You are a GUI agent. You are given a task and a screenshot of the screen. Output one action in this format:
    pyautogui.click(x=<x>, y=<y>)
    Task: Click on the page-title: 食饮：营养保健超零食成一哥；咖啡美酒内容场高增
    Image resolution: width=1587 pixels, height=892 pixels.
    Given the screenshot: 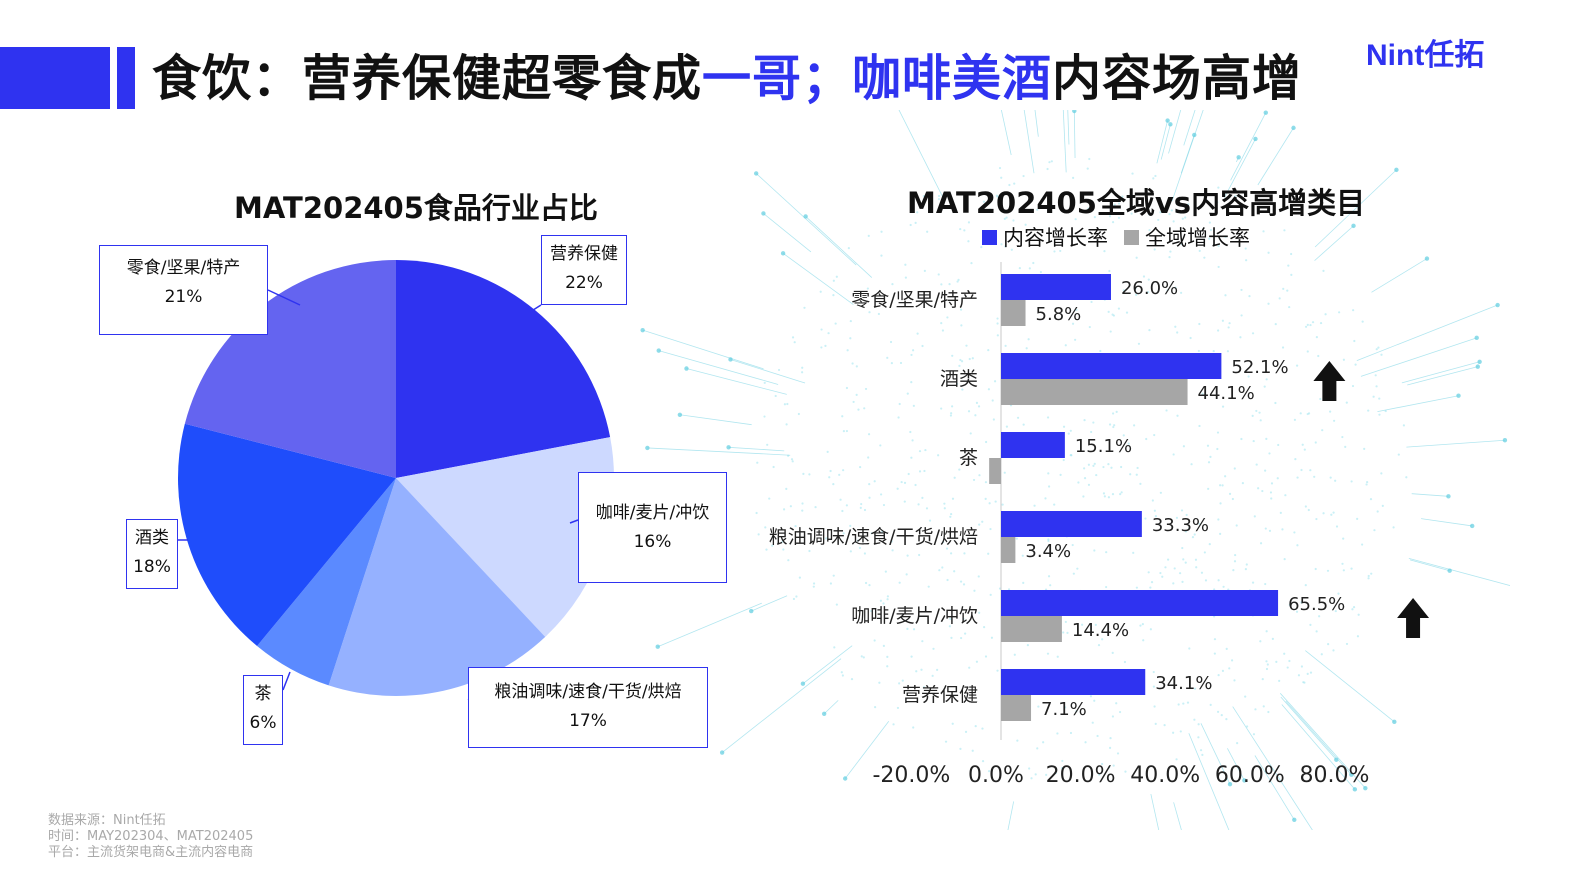 What is the action you would take?
    pyautogui.click(x=727, y=79)
    